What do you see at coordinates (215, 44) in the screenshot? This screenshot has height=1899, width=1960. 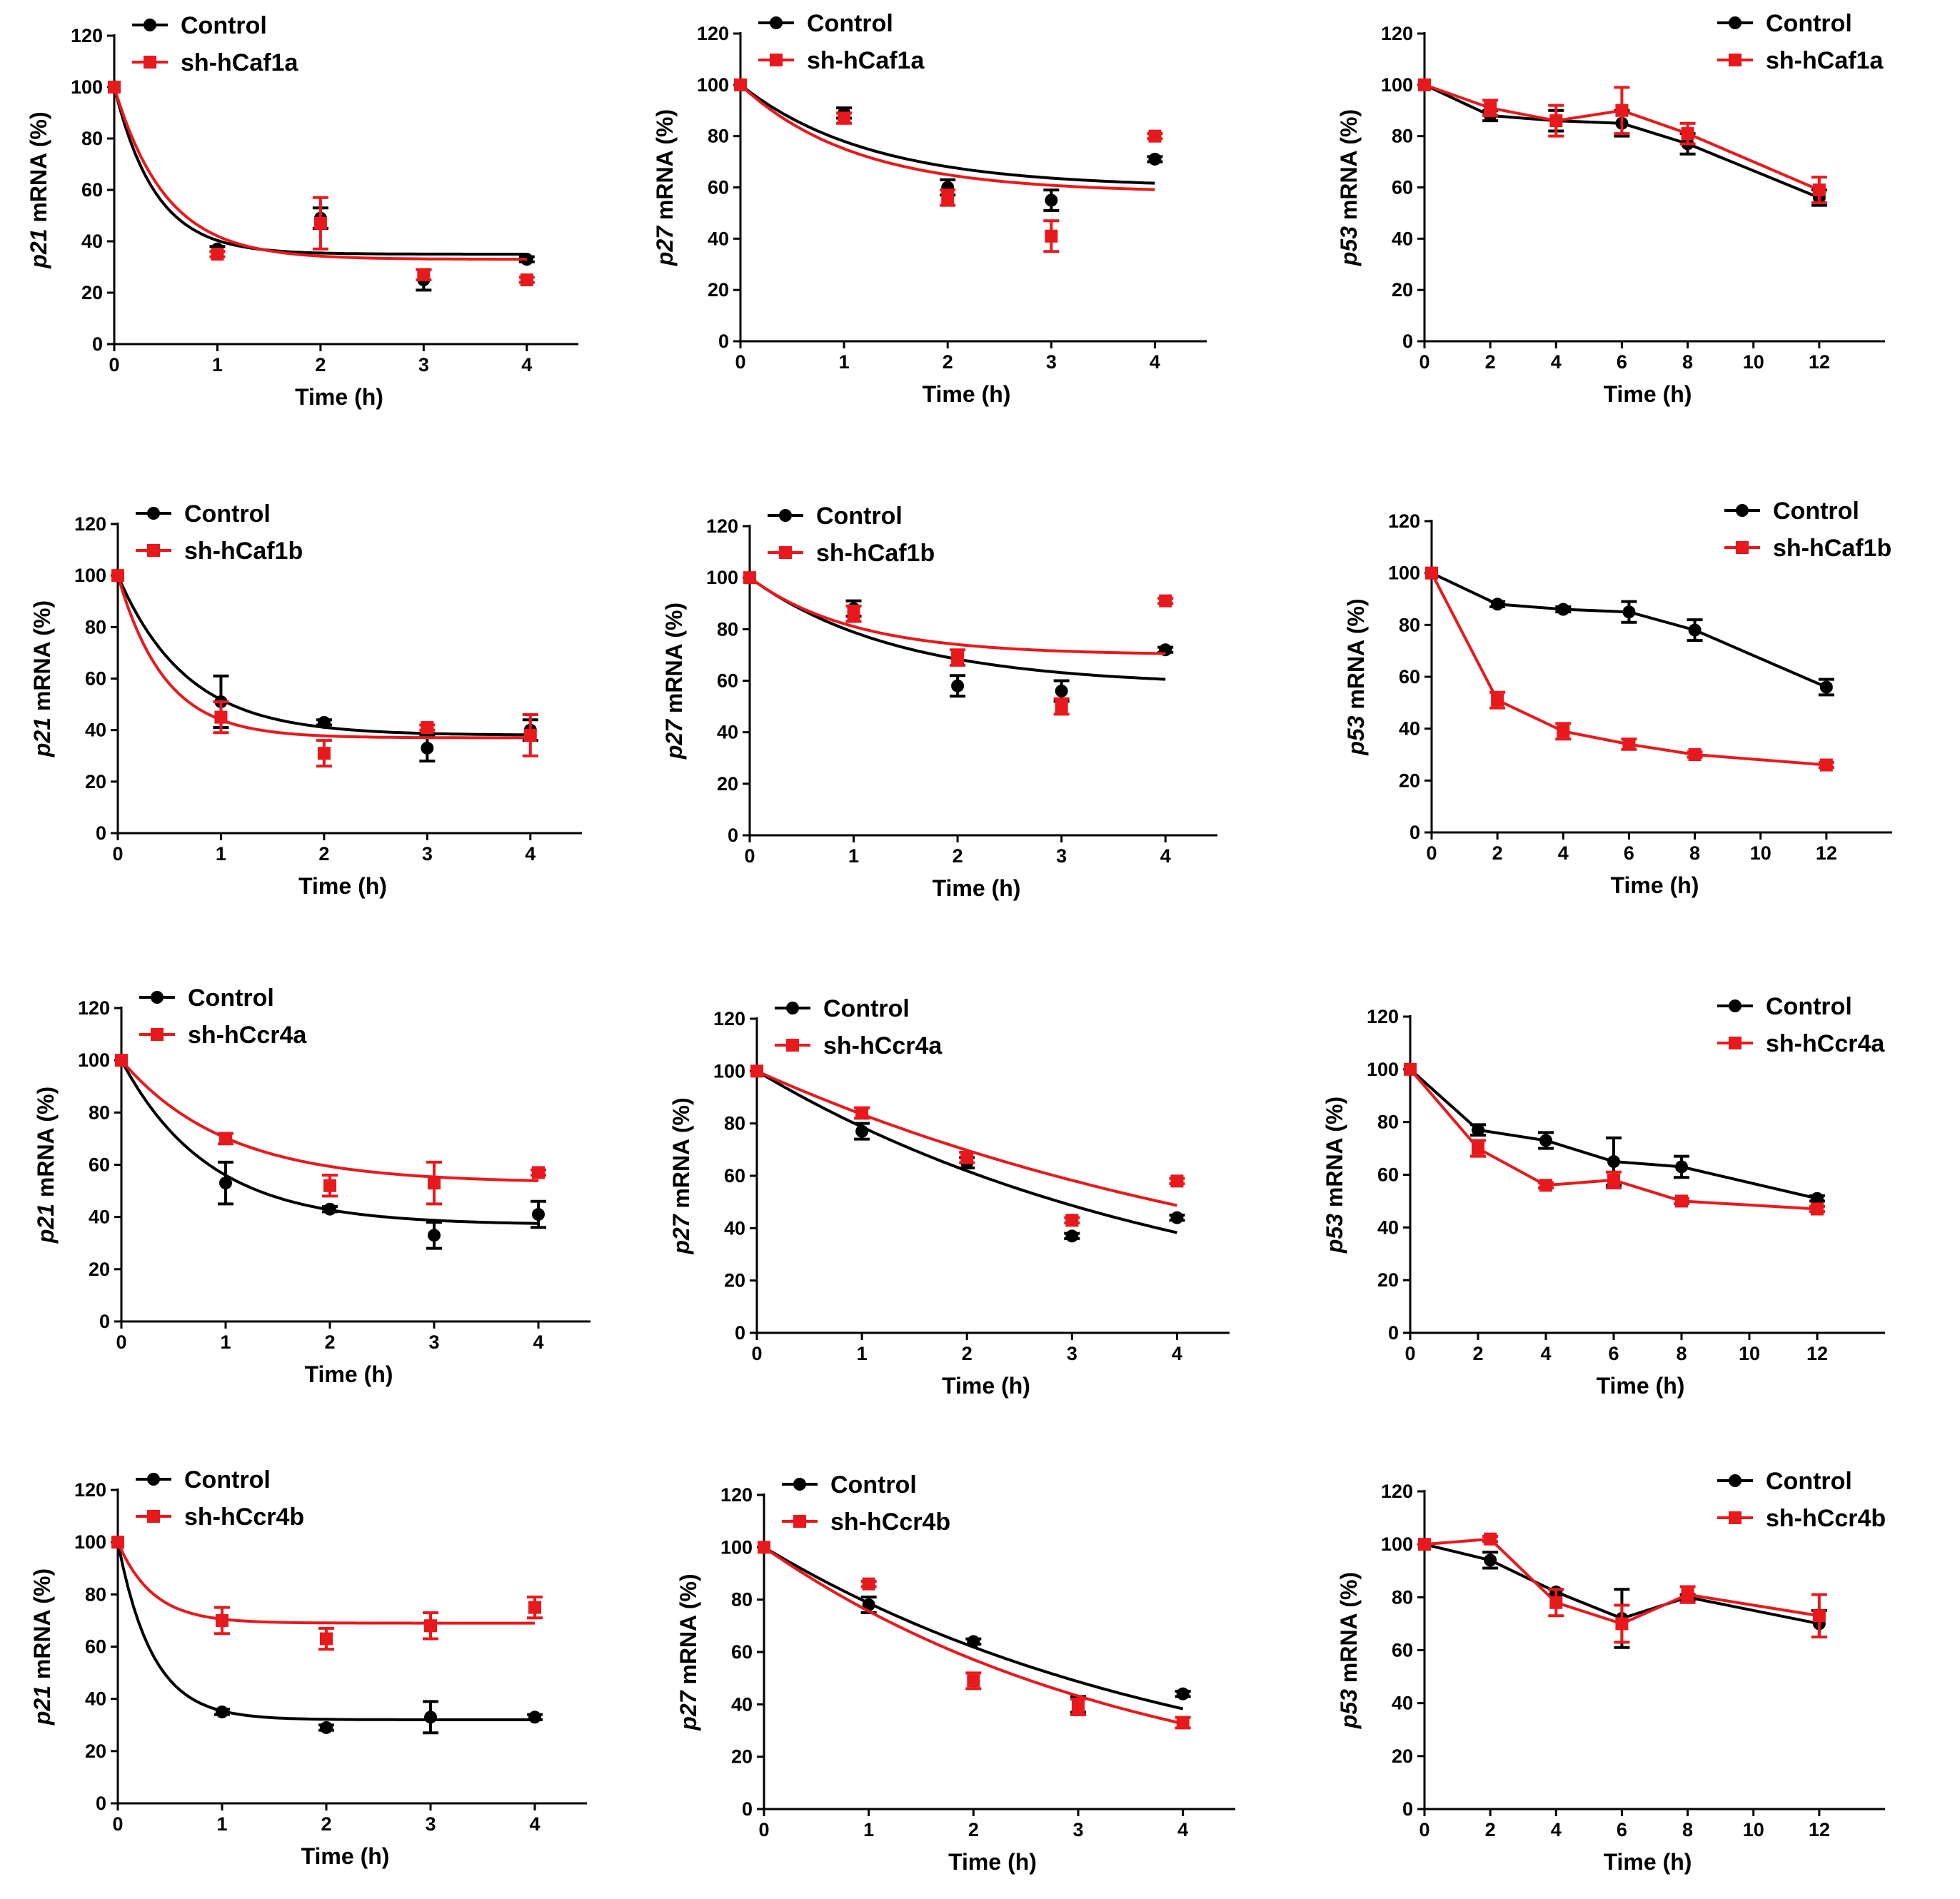 I see `legend: Control sh-hCaf1a` at bounding box center [215, 44].